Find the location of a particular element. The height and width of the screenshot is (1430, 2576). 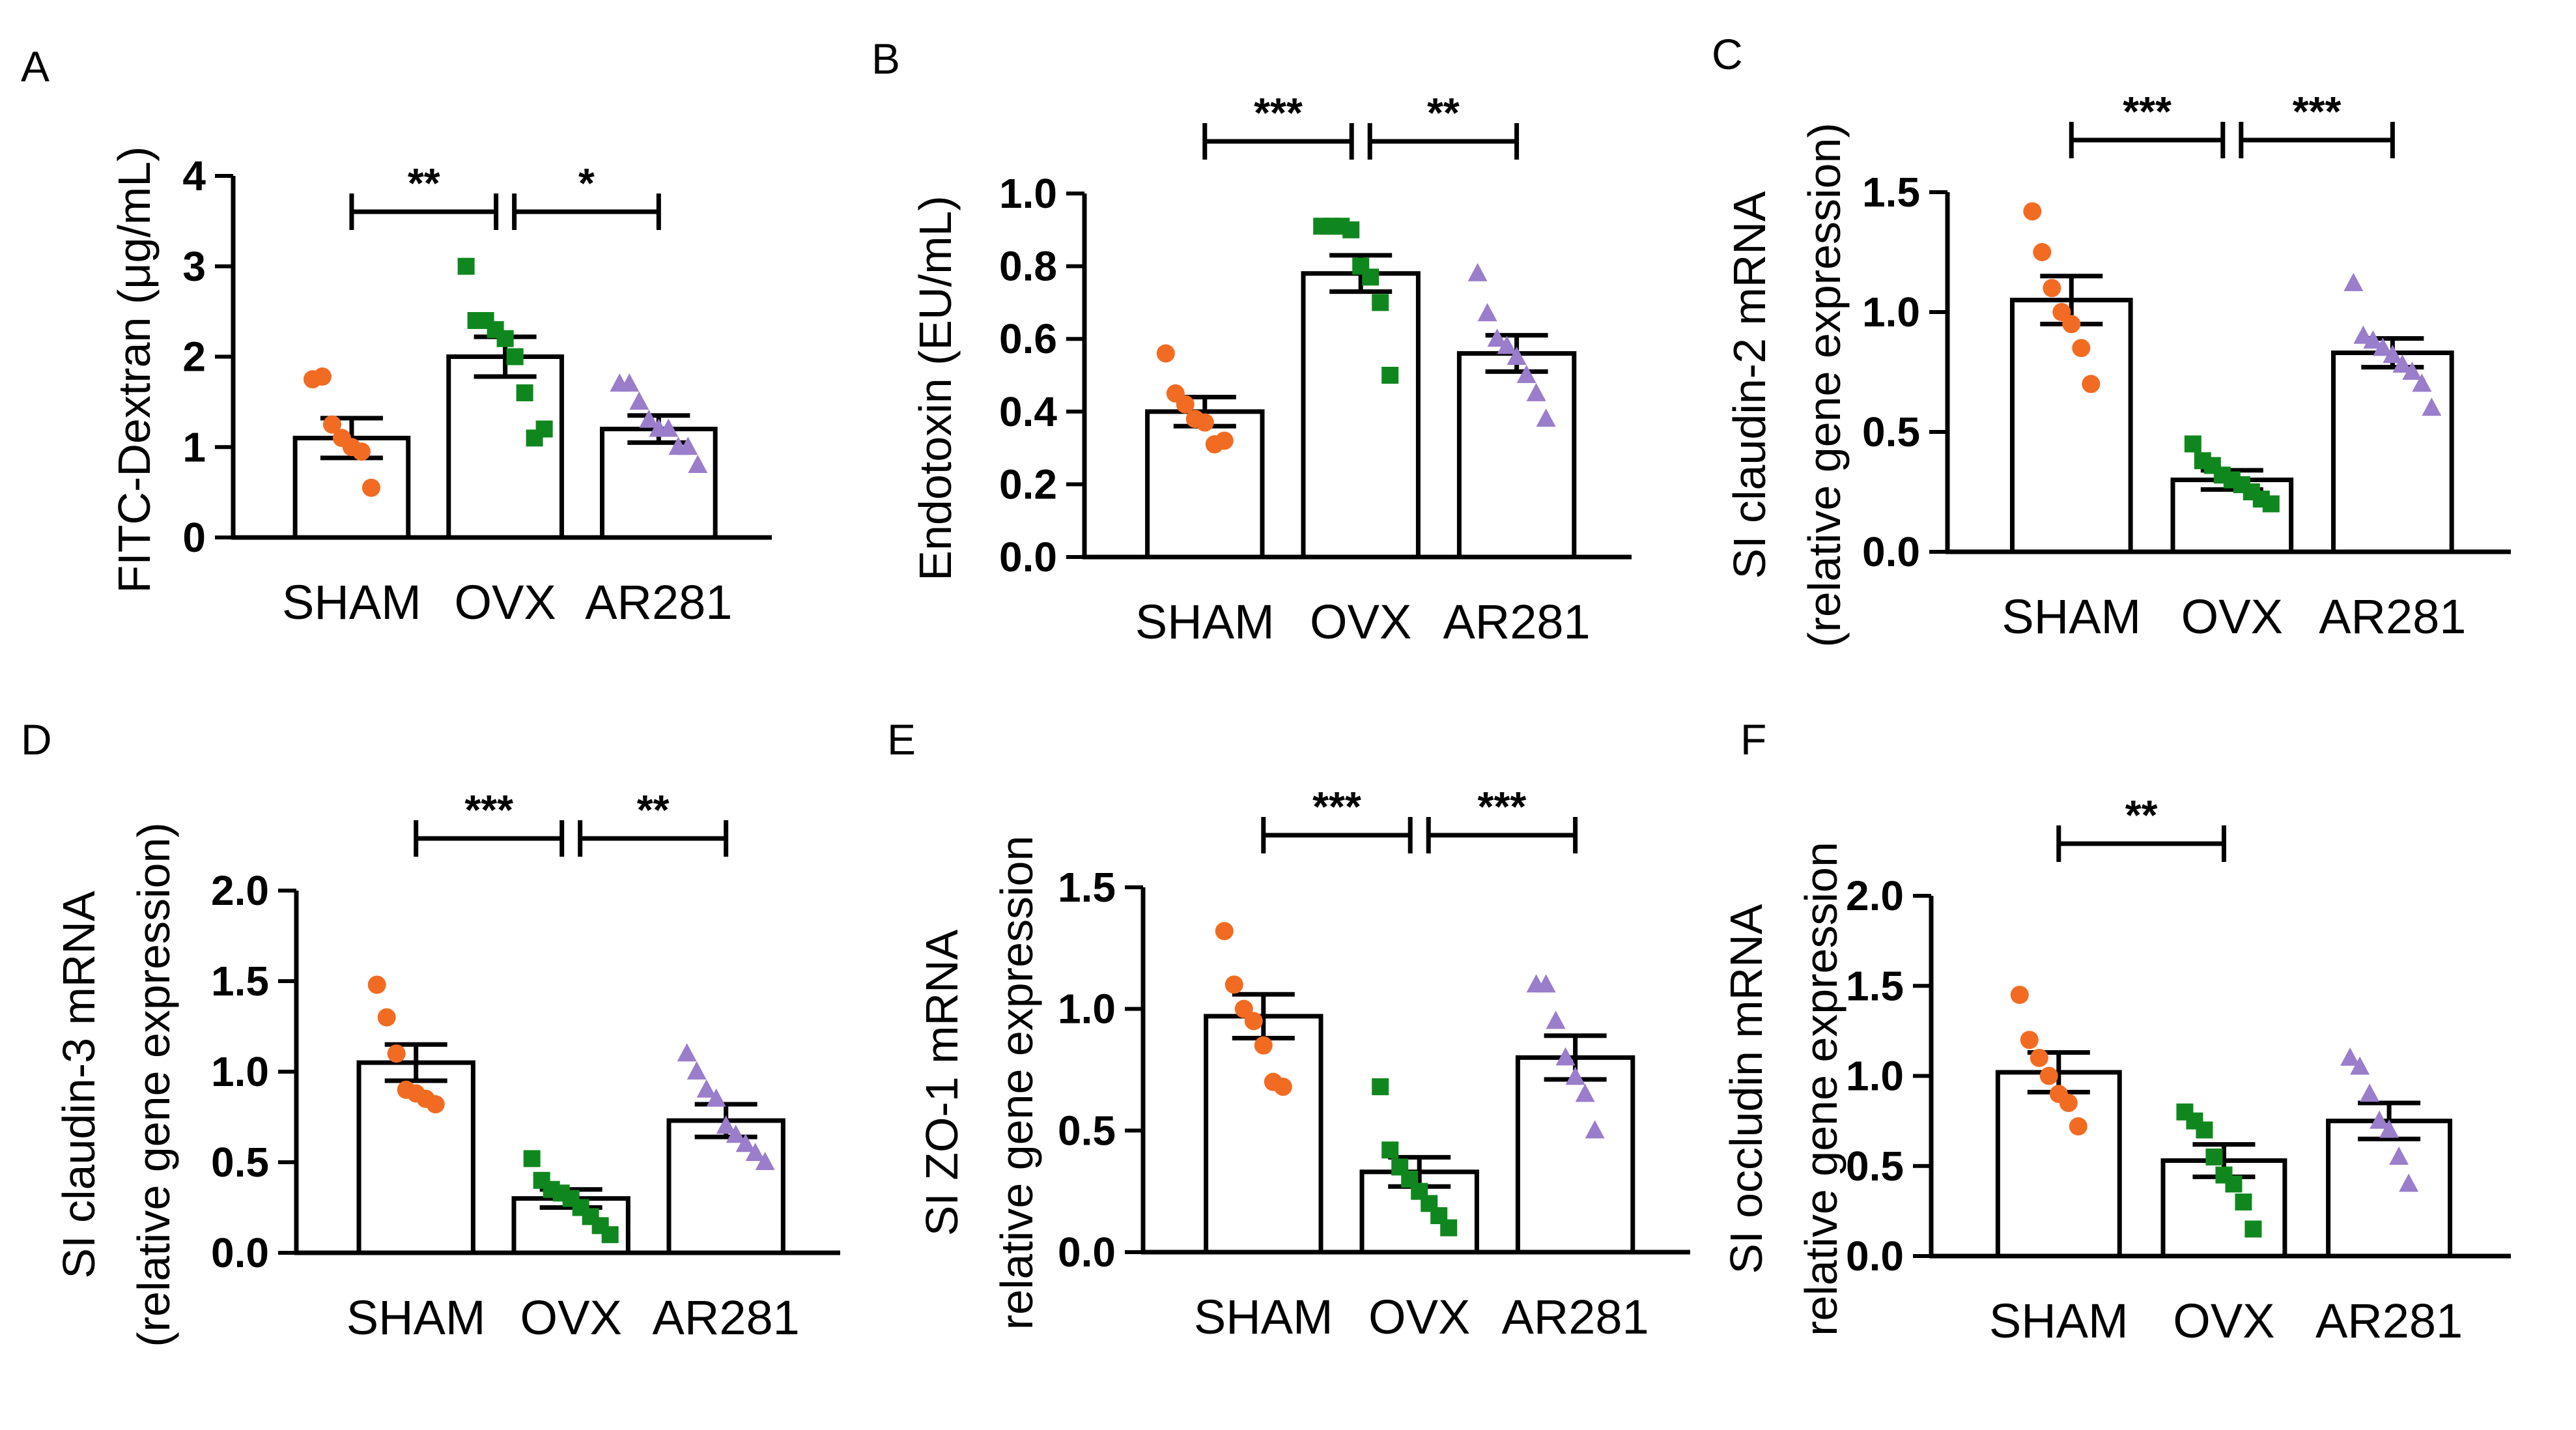

y-tick-label: 0.8 is located at coordinates (1028, 266).